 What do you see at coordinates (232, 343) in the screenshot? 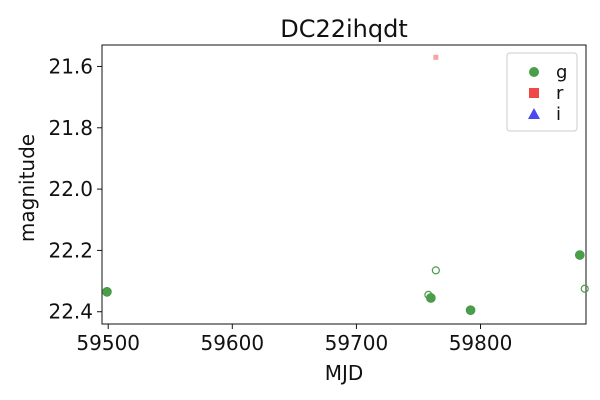
I see `x-tick-label: 59600` at bounding box center [232, 343].